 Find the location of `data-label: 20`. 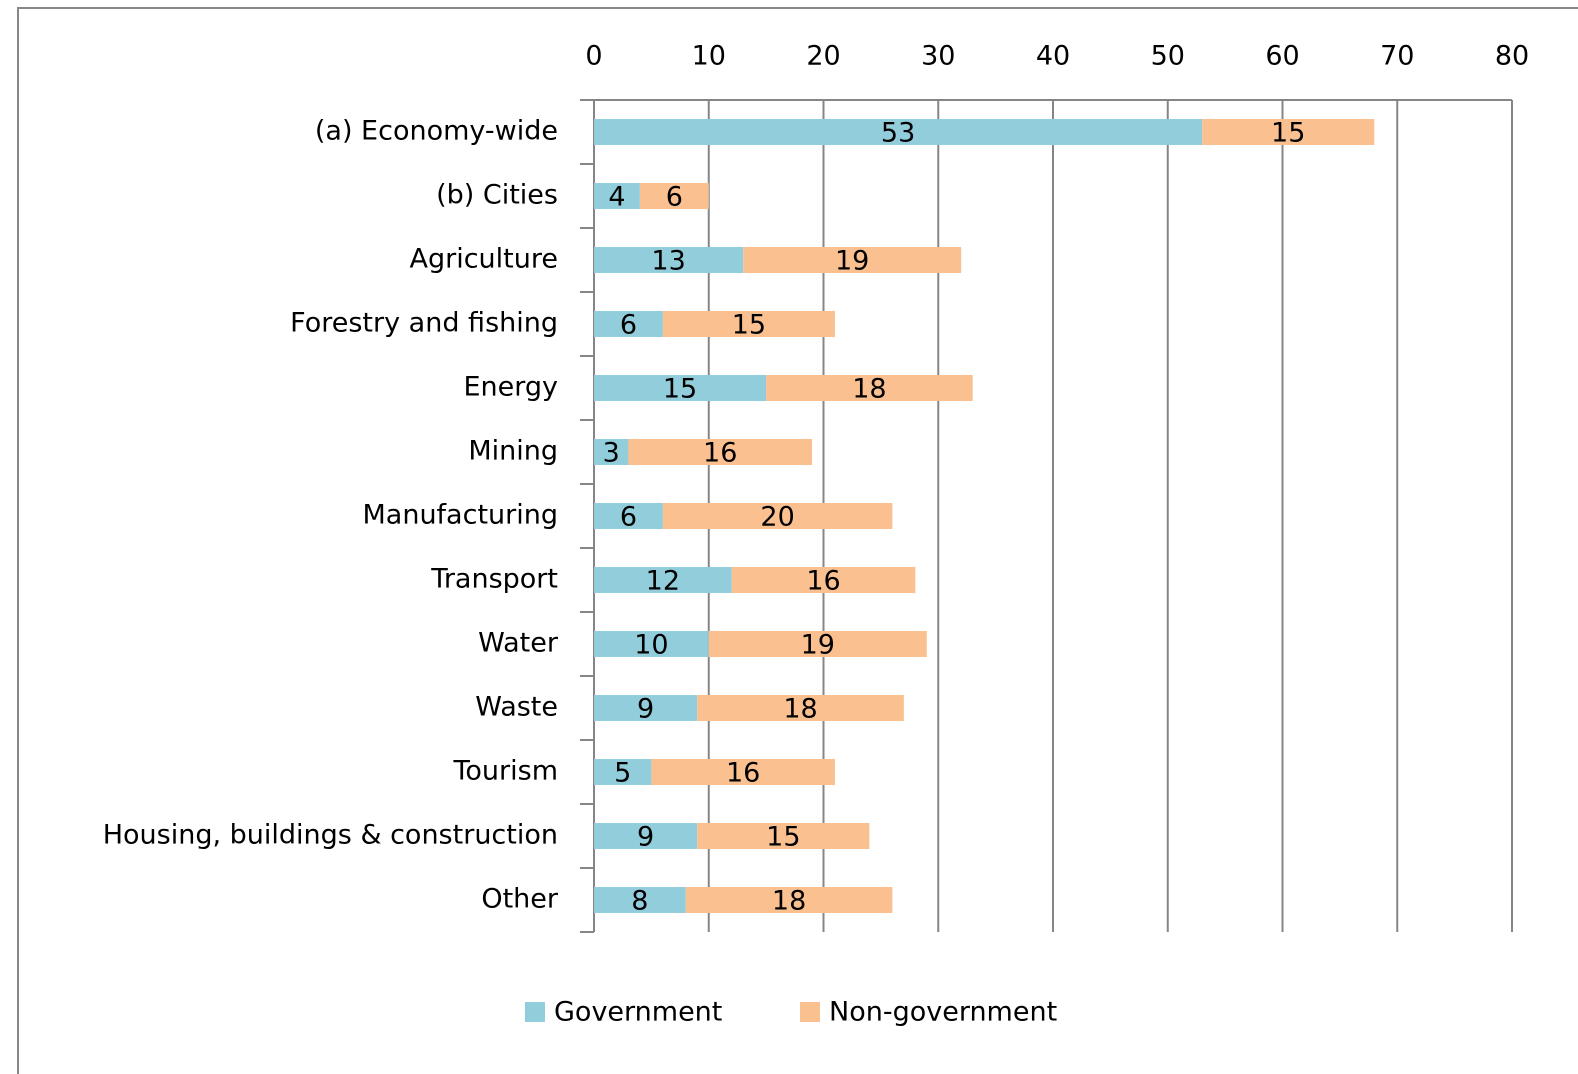

data-label: 20 is located at coordinates (777, 517).